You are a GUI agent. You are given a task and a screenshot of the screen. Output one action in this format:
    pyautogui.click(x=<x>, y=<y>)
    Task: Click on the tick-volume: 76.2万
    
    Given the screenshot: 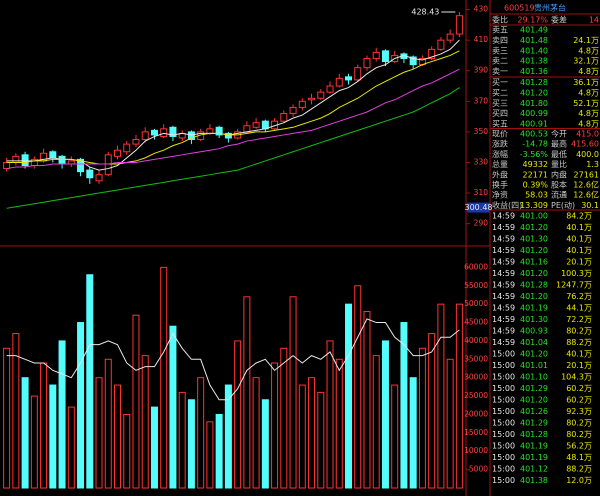 What is the action you would take?
    pyautogui.click(x=579, y=296)
    